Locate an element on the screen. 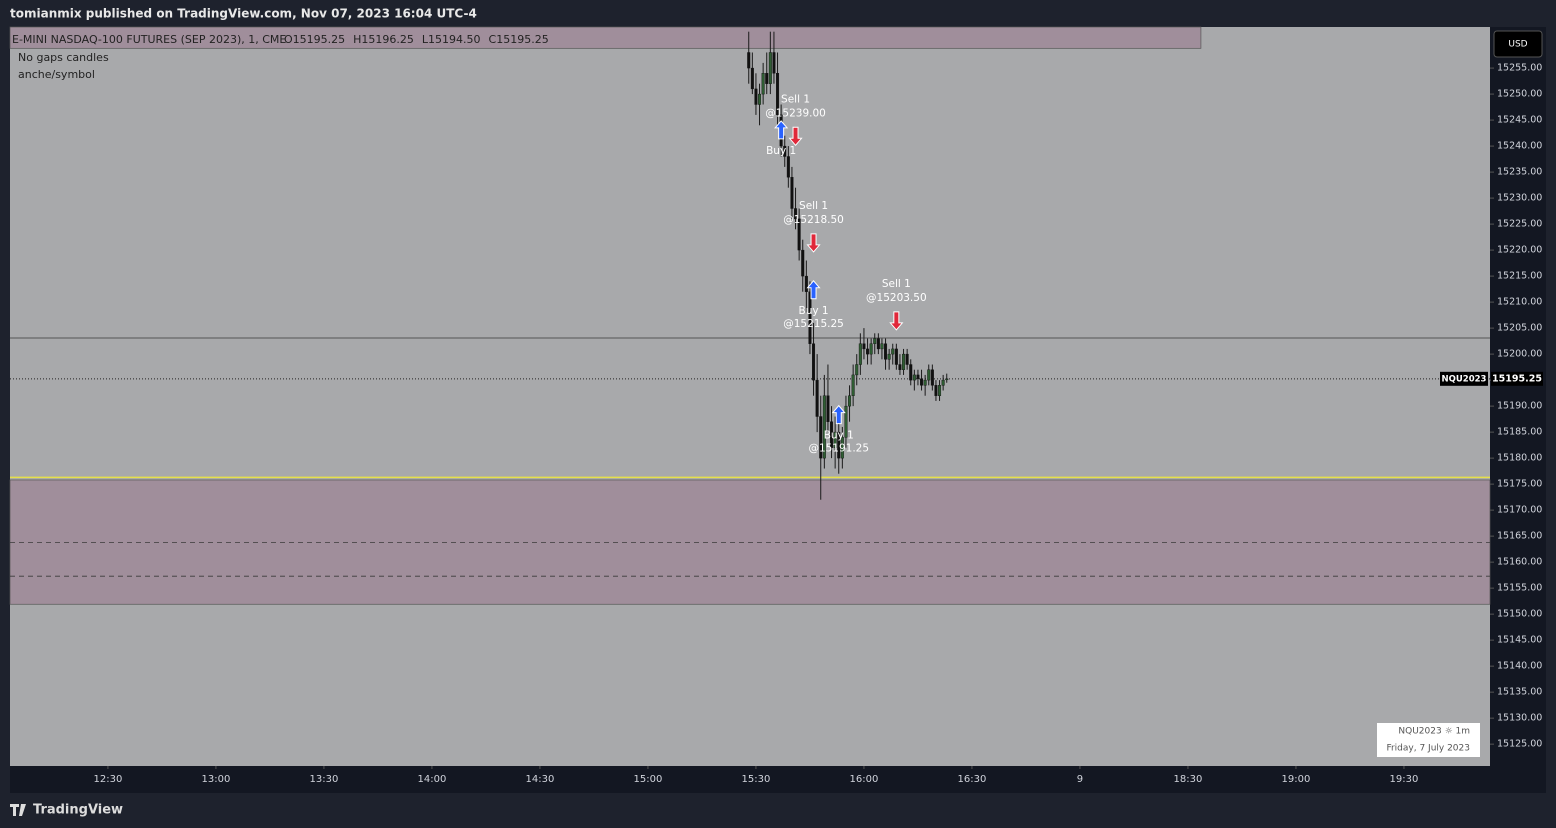 This screenshot has height=828, width=1556. x-tick-label: 16:00 is located at coordinates (864, 779).